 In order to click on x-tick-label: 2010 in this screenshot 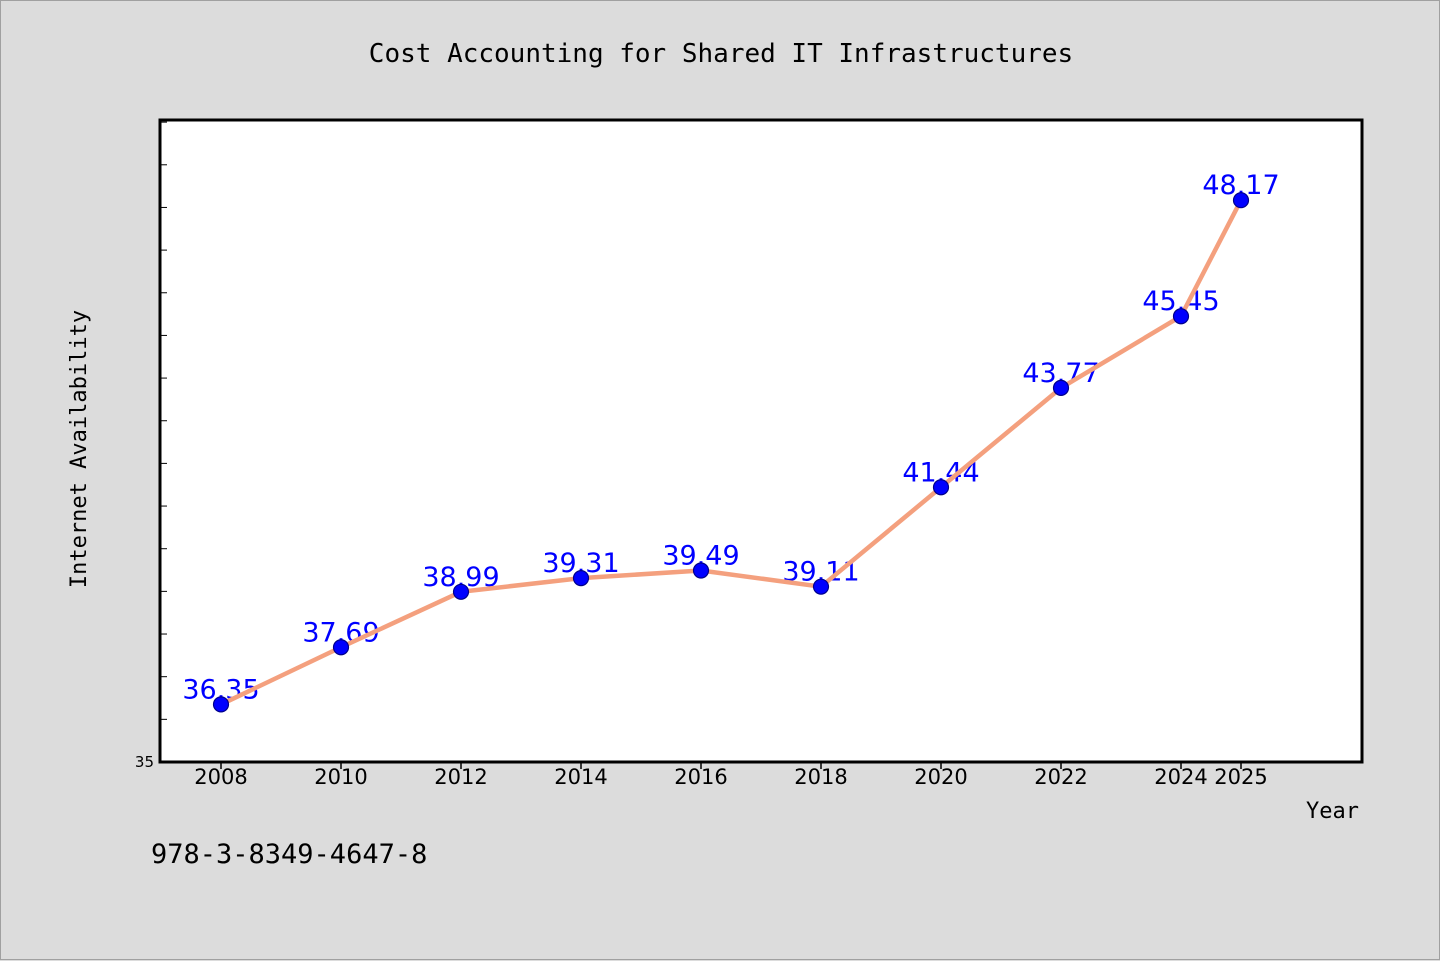, I will do `click(340, 777)`.